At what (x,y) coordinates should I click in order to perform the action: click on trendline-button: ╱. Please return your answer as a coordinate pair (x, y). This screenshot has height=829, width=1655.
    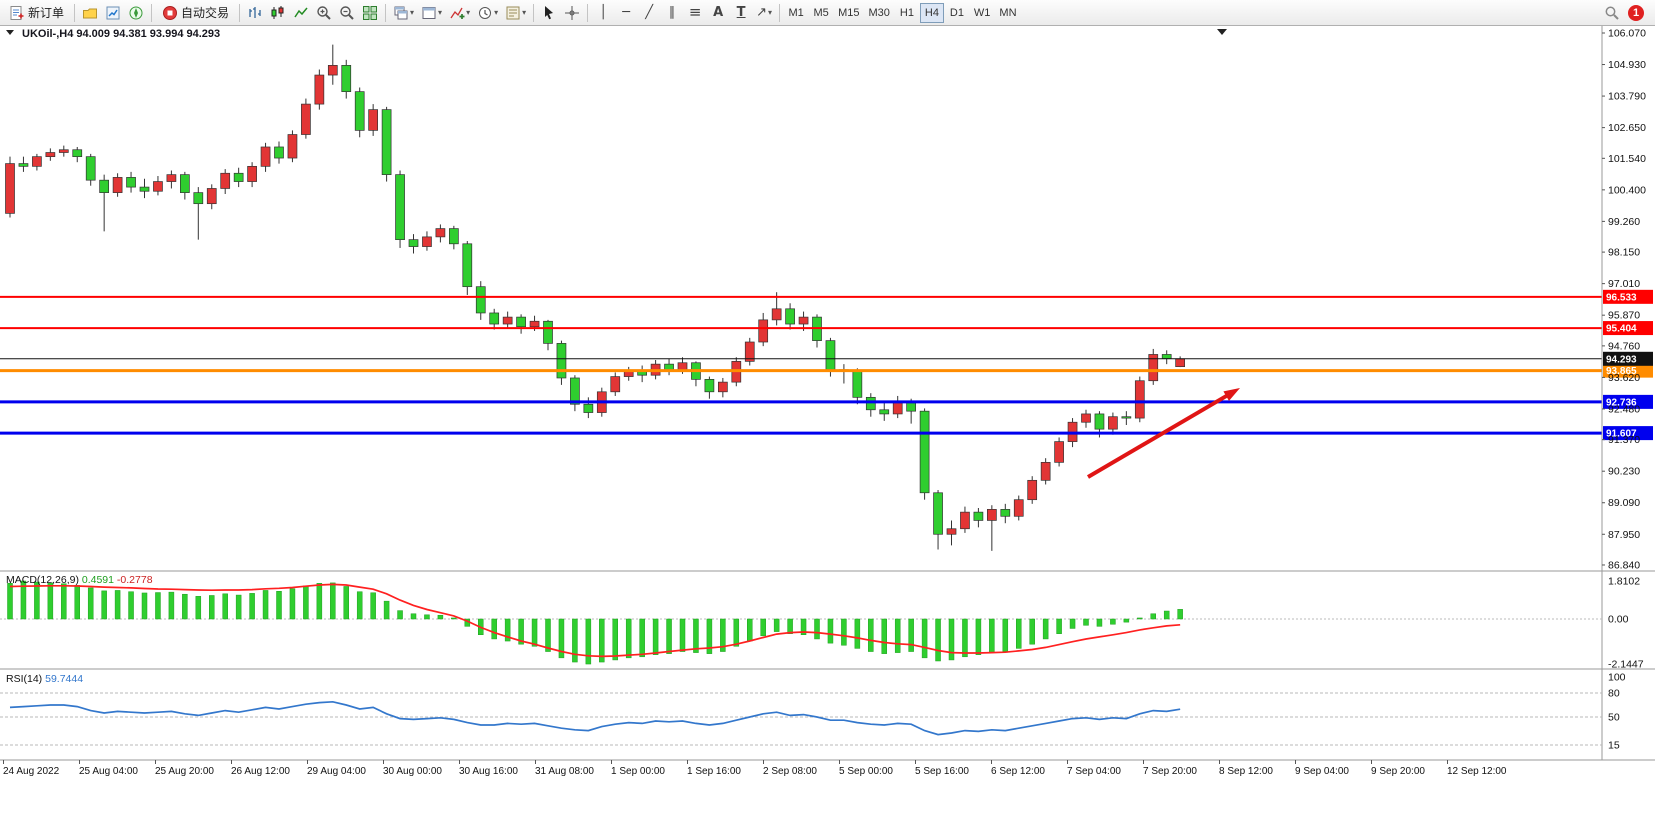
    Looking at the image, I should click on (649, 13).